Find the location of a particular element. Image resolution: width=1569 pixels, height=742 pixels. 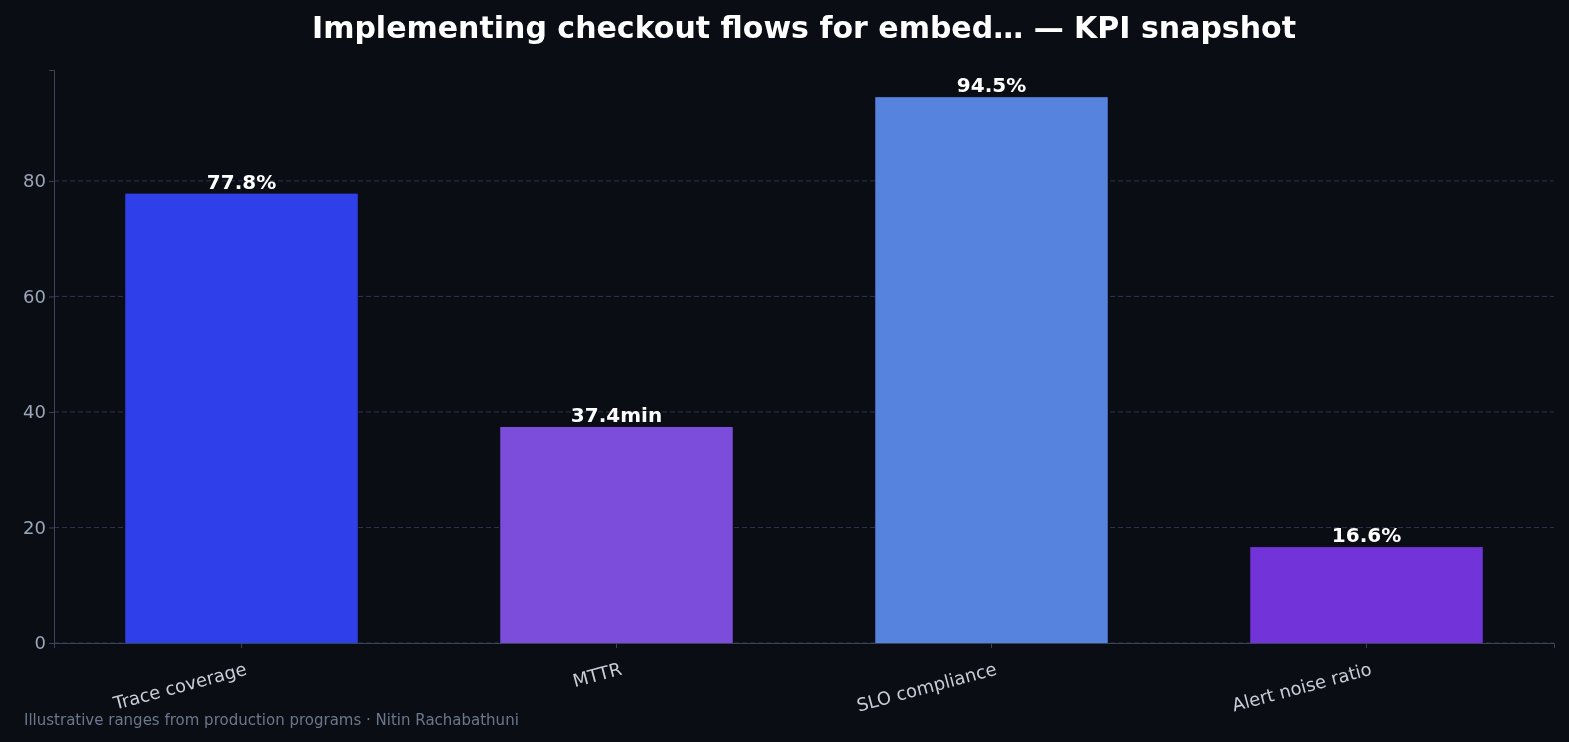

y-tick-label: 0 is located at coordinates (40, 643).